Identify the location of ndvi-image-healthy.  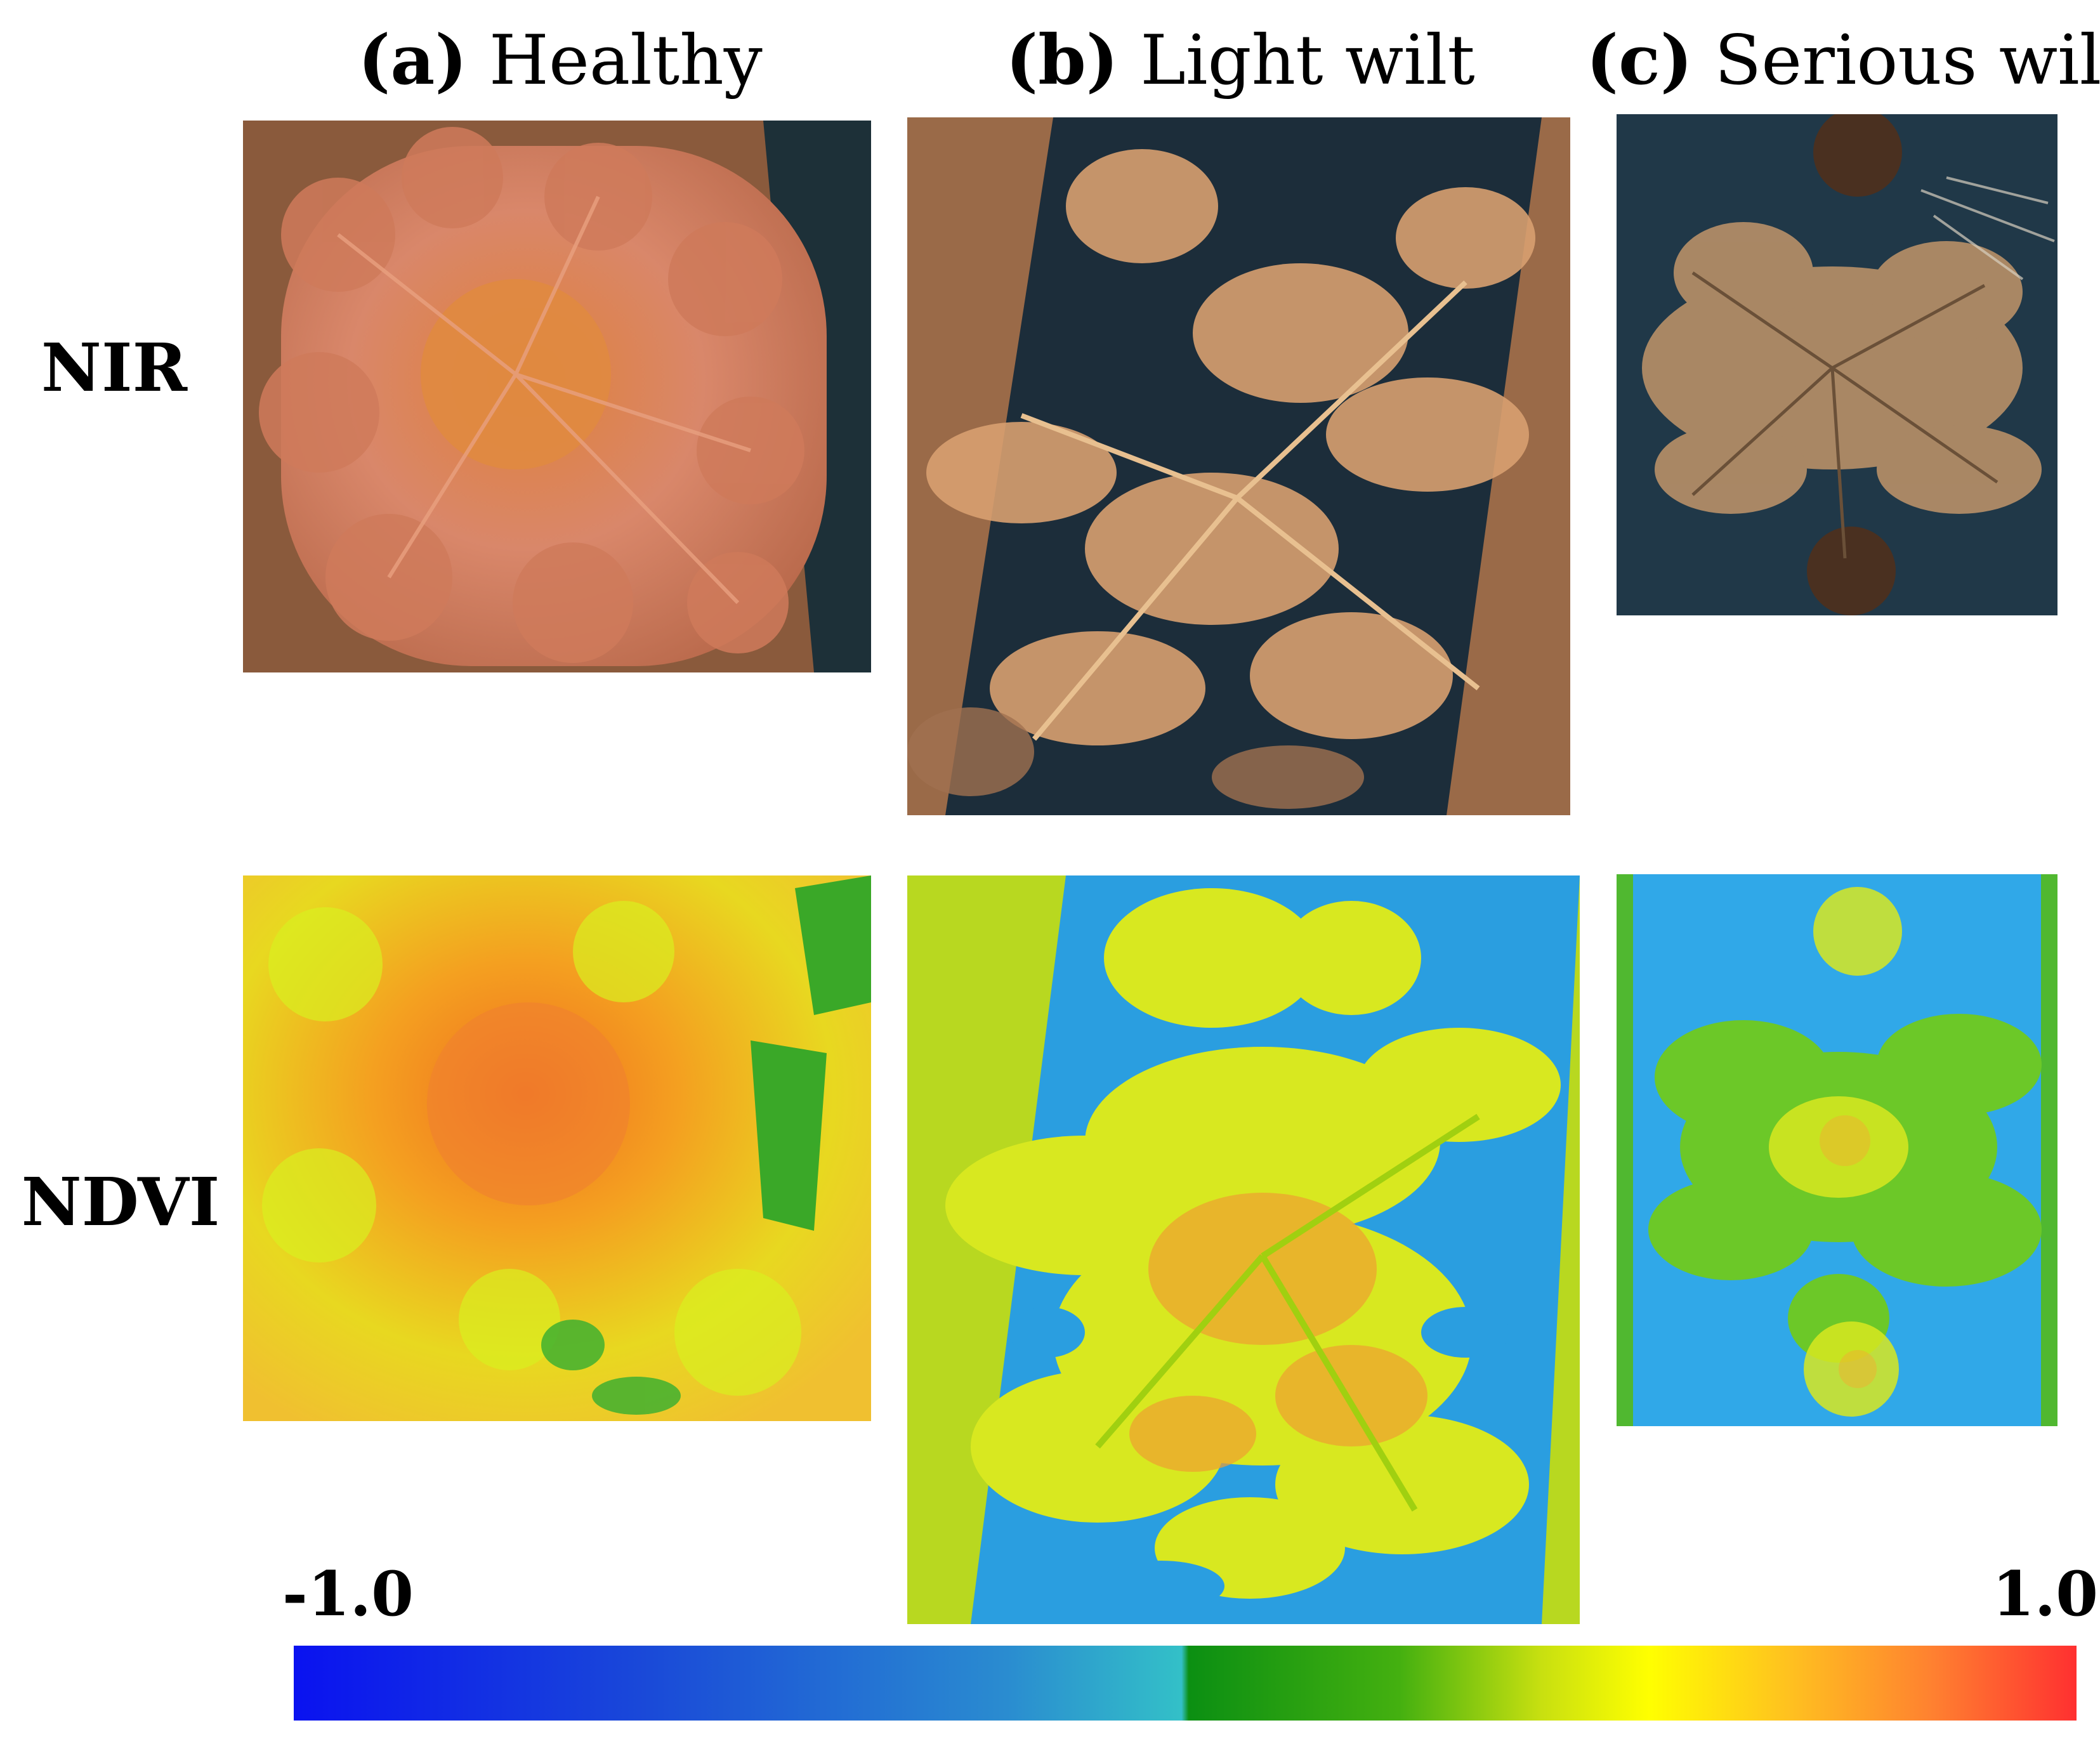
(557, 1148).